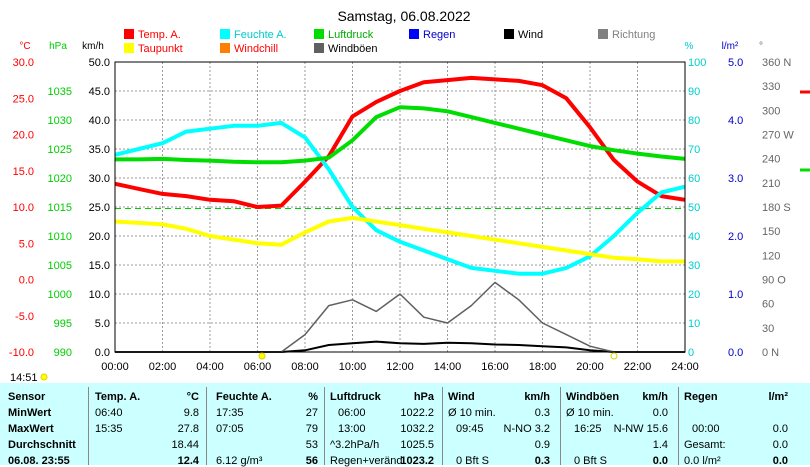 The height and width of the screenshot is (467, 810). I want to click on legend-label: Taupunkt, so click(160, 49).